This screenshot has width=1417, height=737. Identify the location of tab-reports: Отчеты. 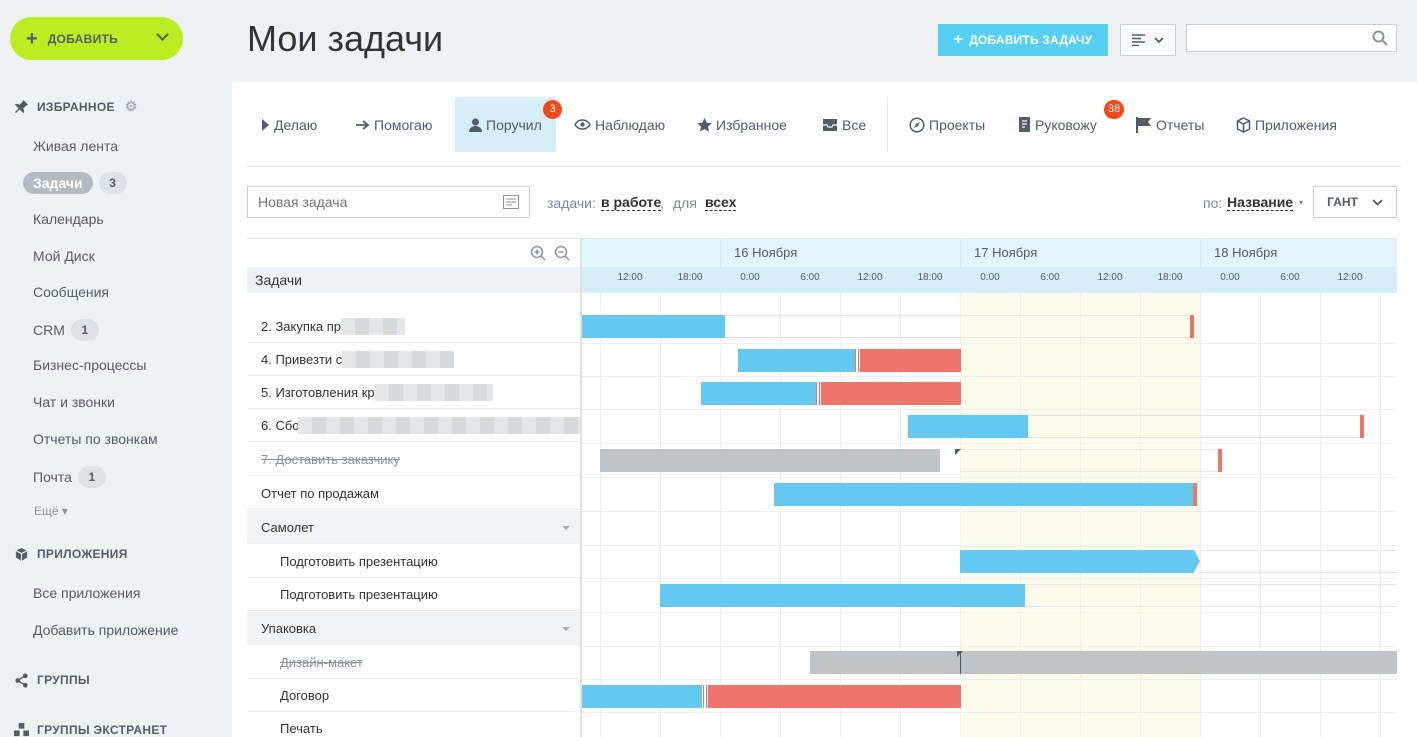
(1170, 124).